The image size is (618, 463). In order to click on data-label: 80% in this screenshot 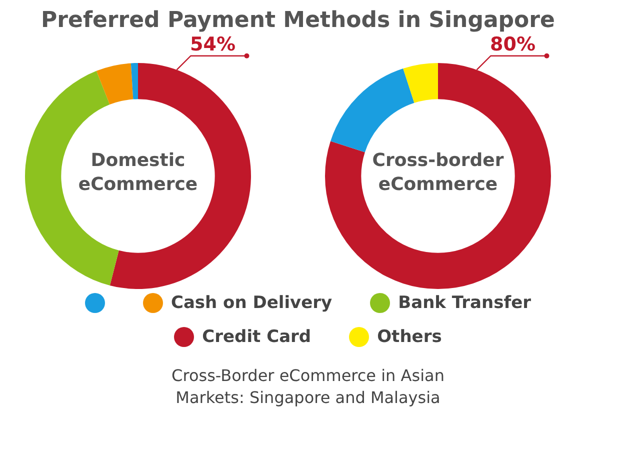, I will do `click(513, 44)`.